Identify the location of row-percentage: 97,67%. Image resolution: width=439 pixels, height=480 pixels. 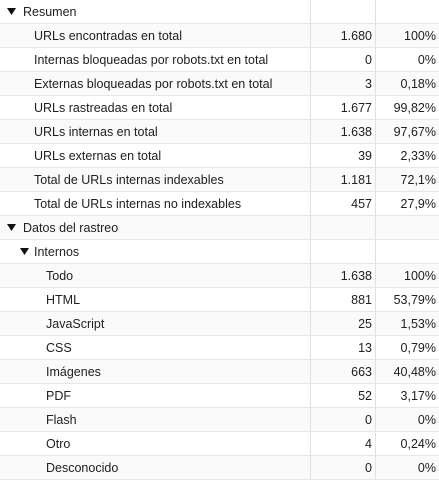
(414, 131).